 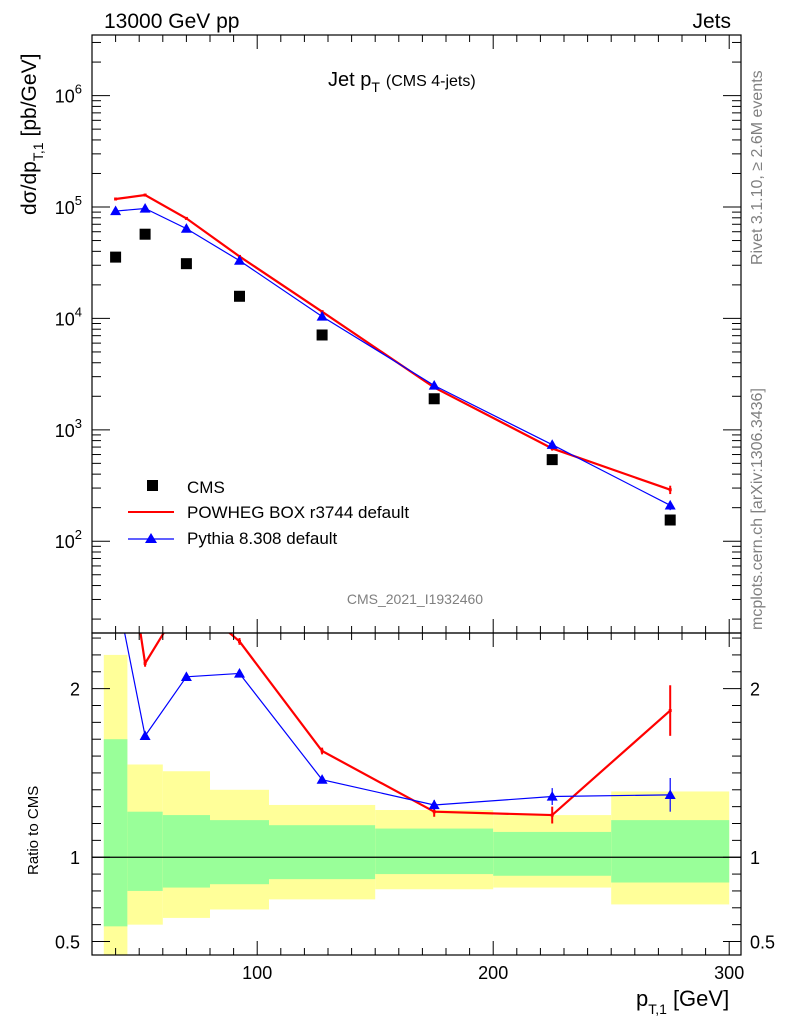 What do you see at coordinates (755, 858) in the screenshot?
I see `ratio-tick-label-right: 1` at bounding box center [755, 858].